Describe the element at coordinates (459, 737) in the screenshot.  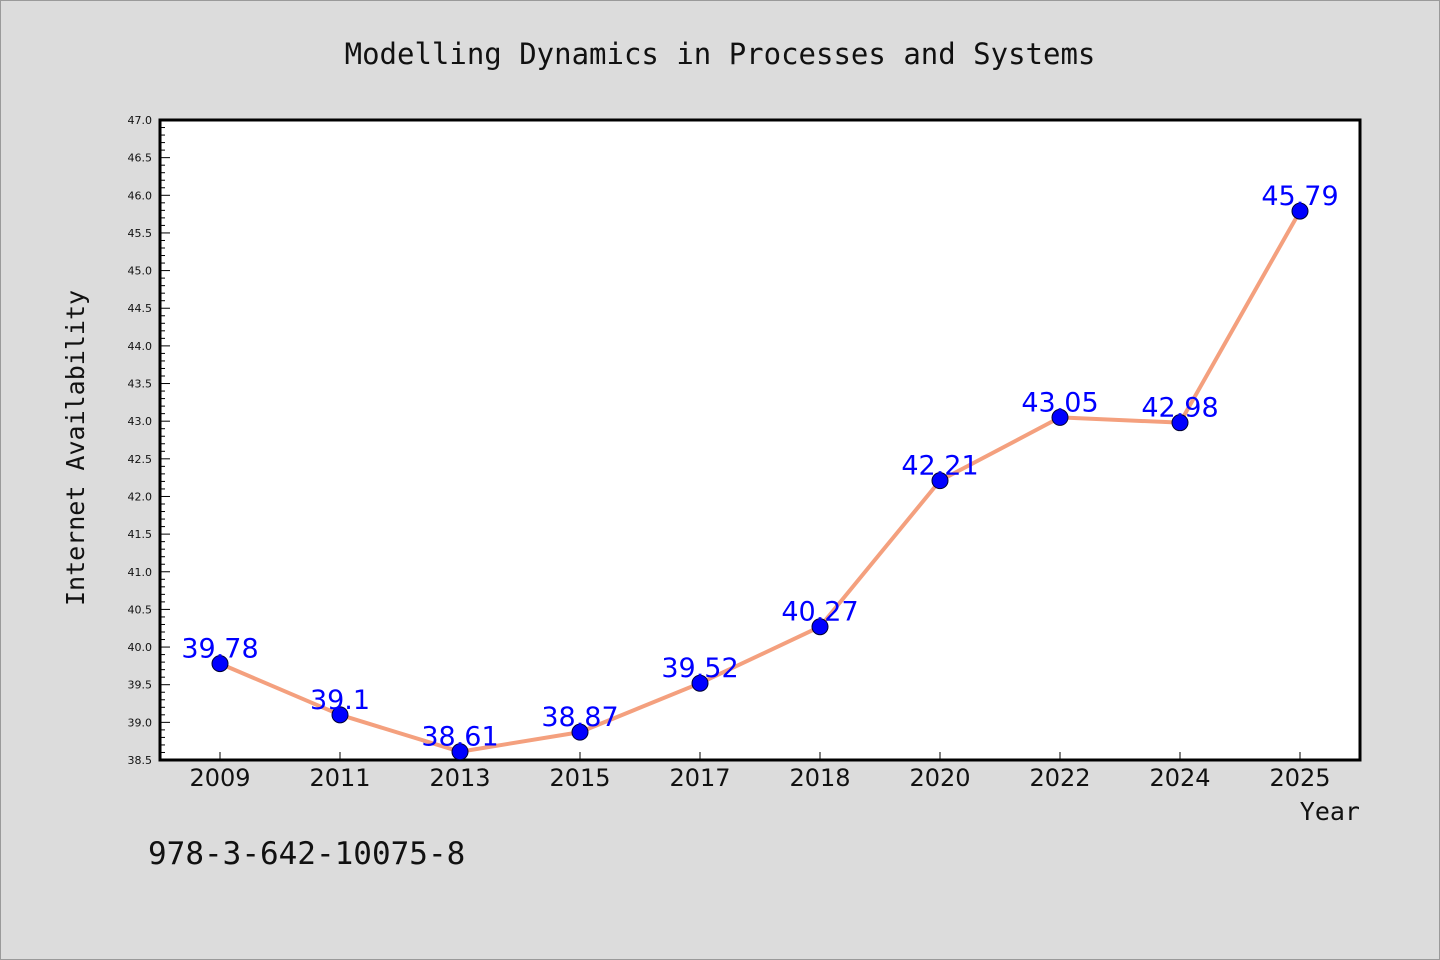
I see `data-label: 38.61` at that location.